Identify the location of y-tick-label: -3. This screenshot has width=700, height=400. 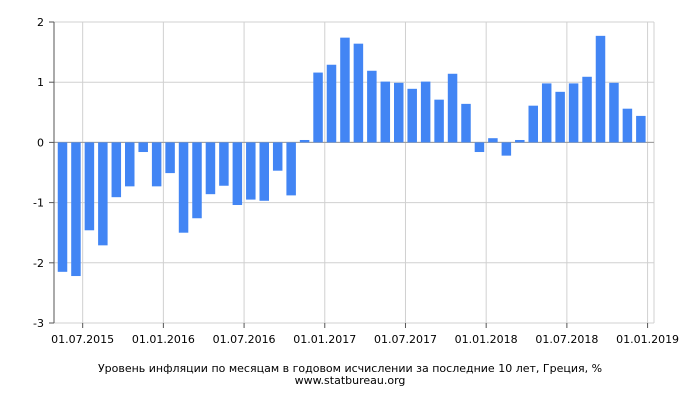
(38, 323).